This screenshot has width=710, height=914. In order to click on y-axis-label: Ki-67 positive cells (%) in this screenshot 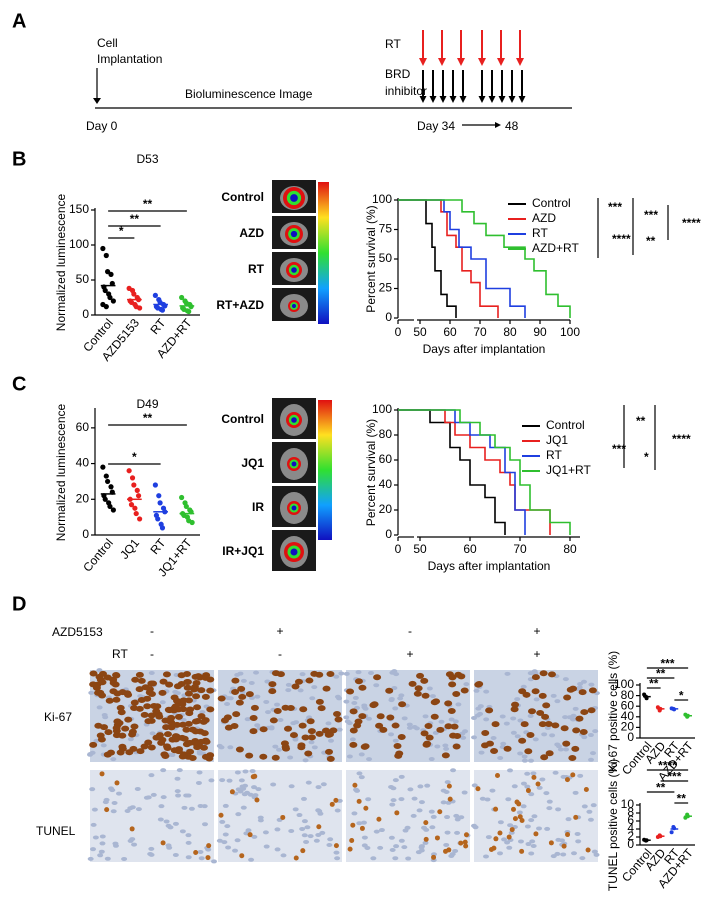, I will do `click(613, 711)`.